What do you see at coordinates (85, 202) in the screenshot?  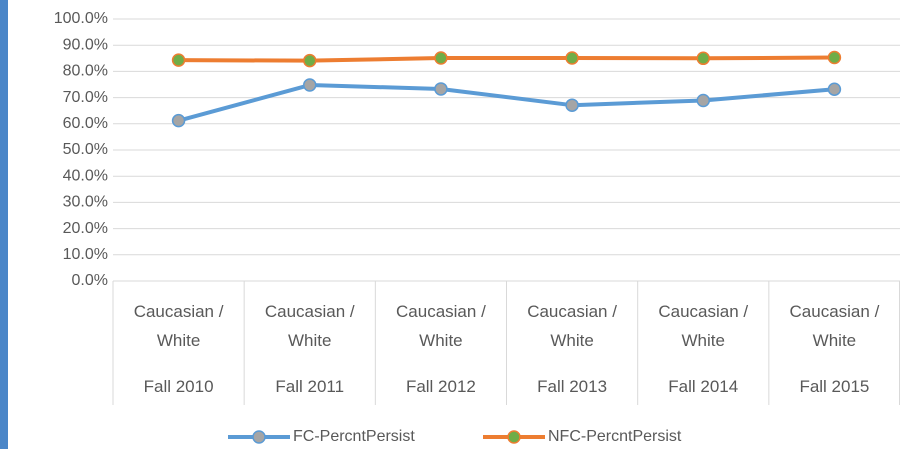 I see `y-tick-label: 30.0%` at bounding box center [85, 202].